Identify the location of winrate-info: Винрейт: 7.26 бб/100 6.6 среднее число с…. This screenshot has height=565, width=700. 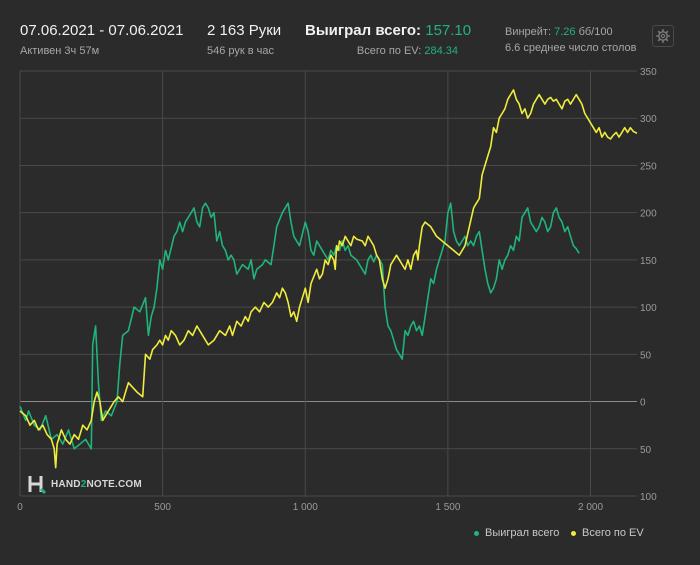
(571, 40).